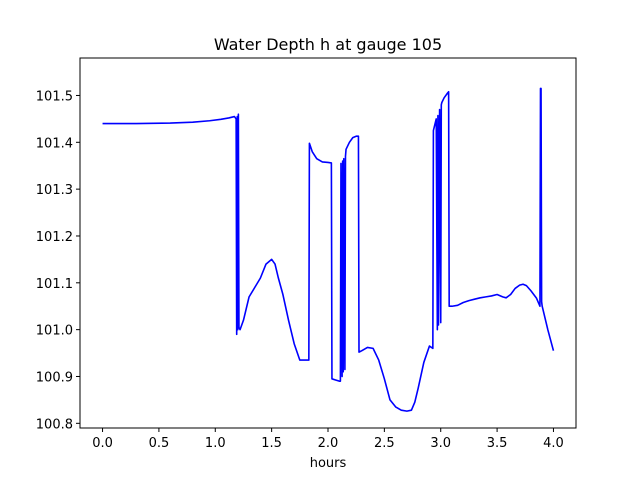 This screenshot has height=480, width=640. Describe the element at coordinates (54, 284) in the screenshot. I see `y-tick-label: 101.1` at that location.